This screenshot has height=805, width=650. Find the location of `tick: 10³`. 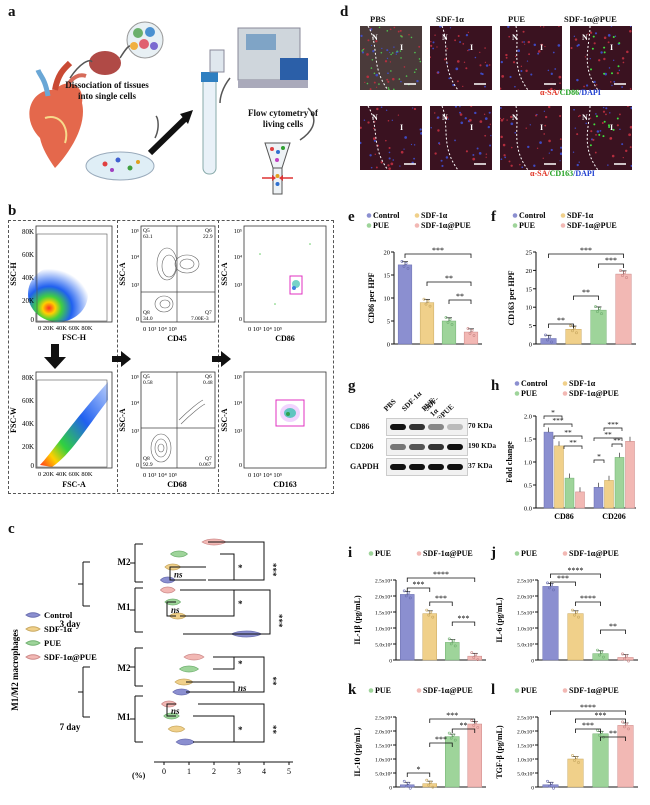

tick: 10³ is located at coordinates (135, 286).